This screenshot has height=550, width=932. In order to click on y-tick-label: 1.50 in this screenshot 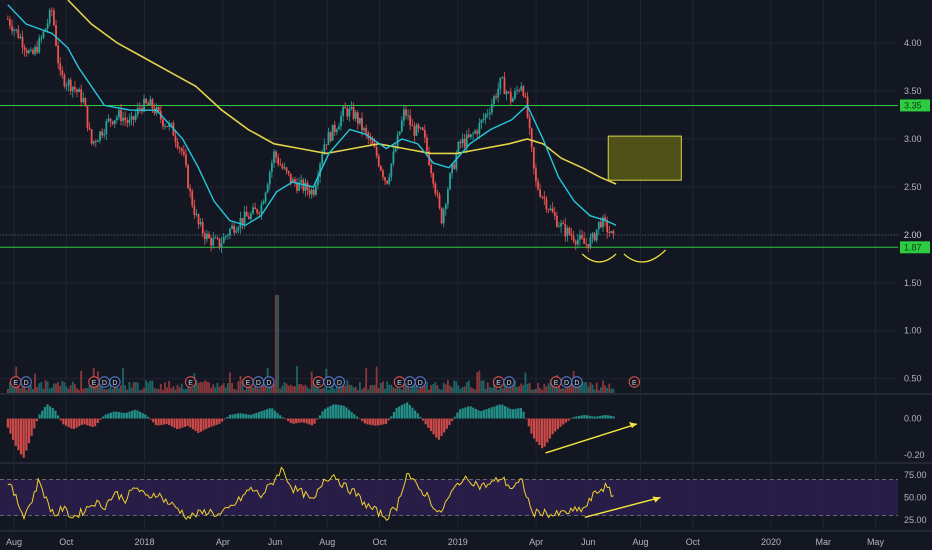, I will do `click(913, 283)`.